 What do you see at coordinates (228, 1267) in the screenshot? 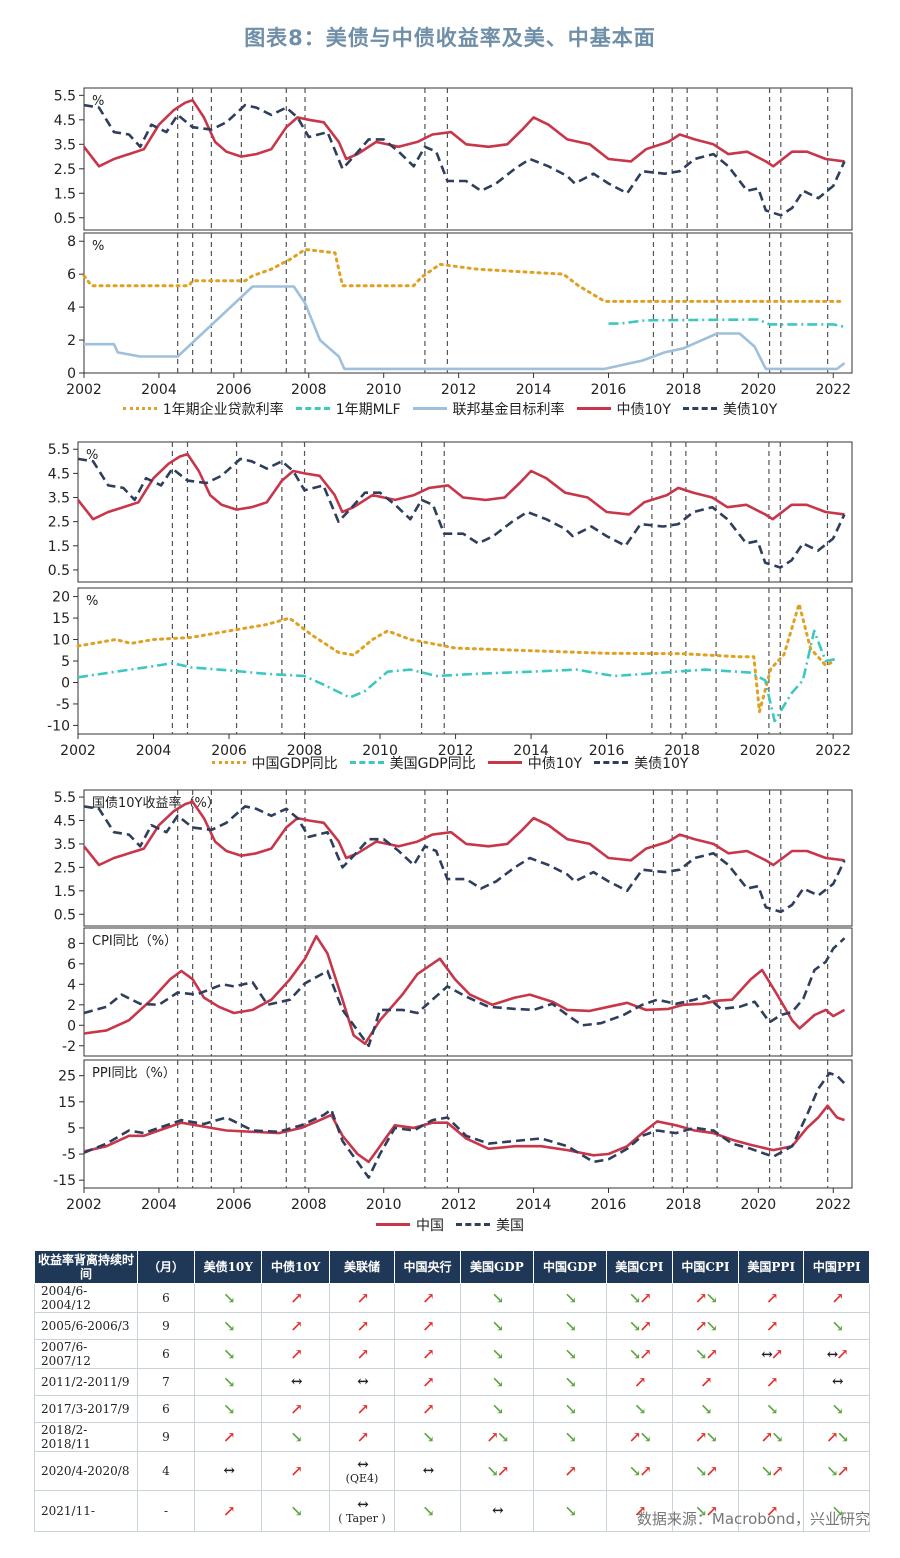
I see `table-header-cell: 美债10Y` at bounding box center [228, 1267].